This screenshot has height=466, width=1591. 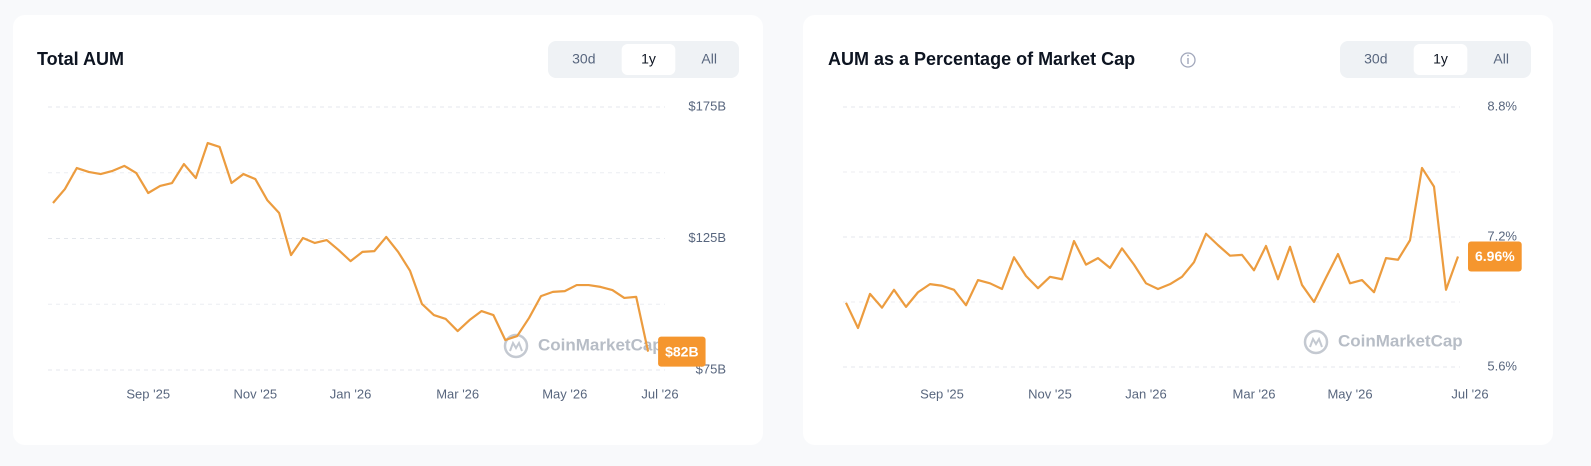 I want to click on value-badge: $82B, so click(x=682, y=351).